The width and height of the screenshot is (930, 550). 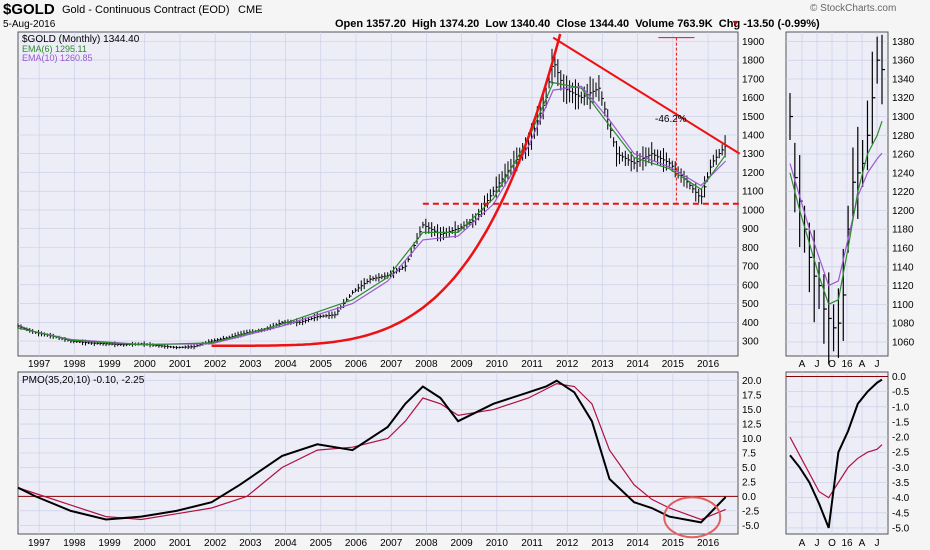 I want to click on ema6-legend: EMA(6) 1295.11, so click(x=54, y=49).